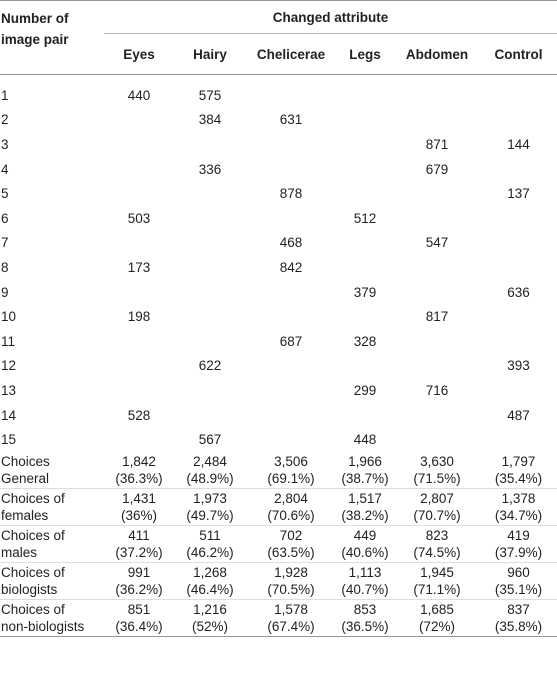 The width and height of the screenshot is (557, 699). Describe the element at coordinates (437, 572) in the screenshot. I see `choice-count: 1,945` at that location.